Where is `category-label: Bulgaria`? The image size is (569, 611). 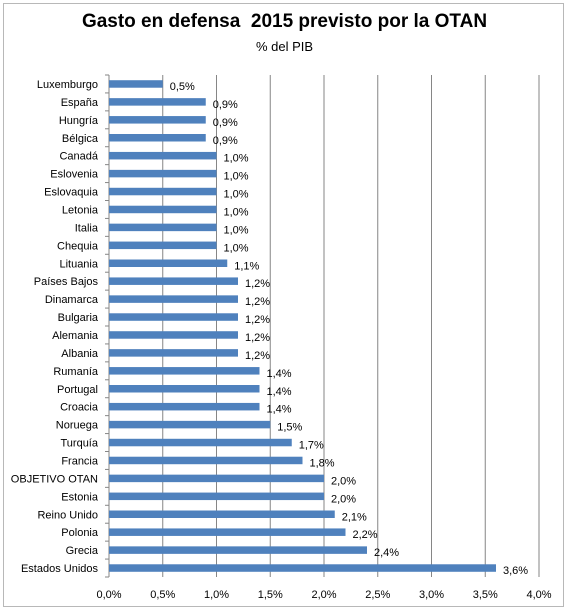 category-label: Bulgaria is located at coordinates (78, 318).